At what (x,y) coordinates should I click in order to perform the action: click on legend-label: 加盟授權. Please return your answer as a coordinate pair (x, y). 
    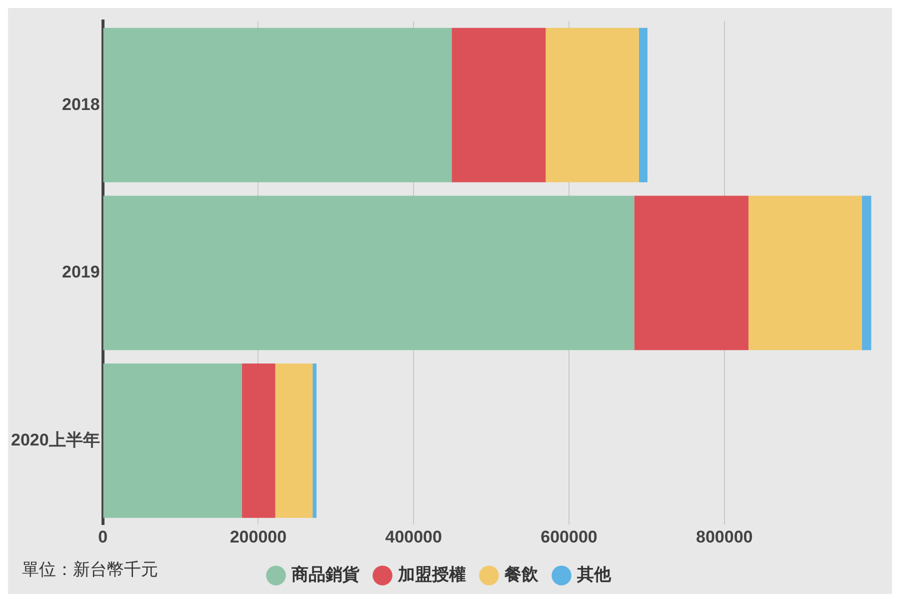
    Looking at the image, I should click on (431, 574).